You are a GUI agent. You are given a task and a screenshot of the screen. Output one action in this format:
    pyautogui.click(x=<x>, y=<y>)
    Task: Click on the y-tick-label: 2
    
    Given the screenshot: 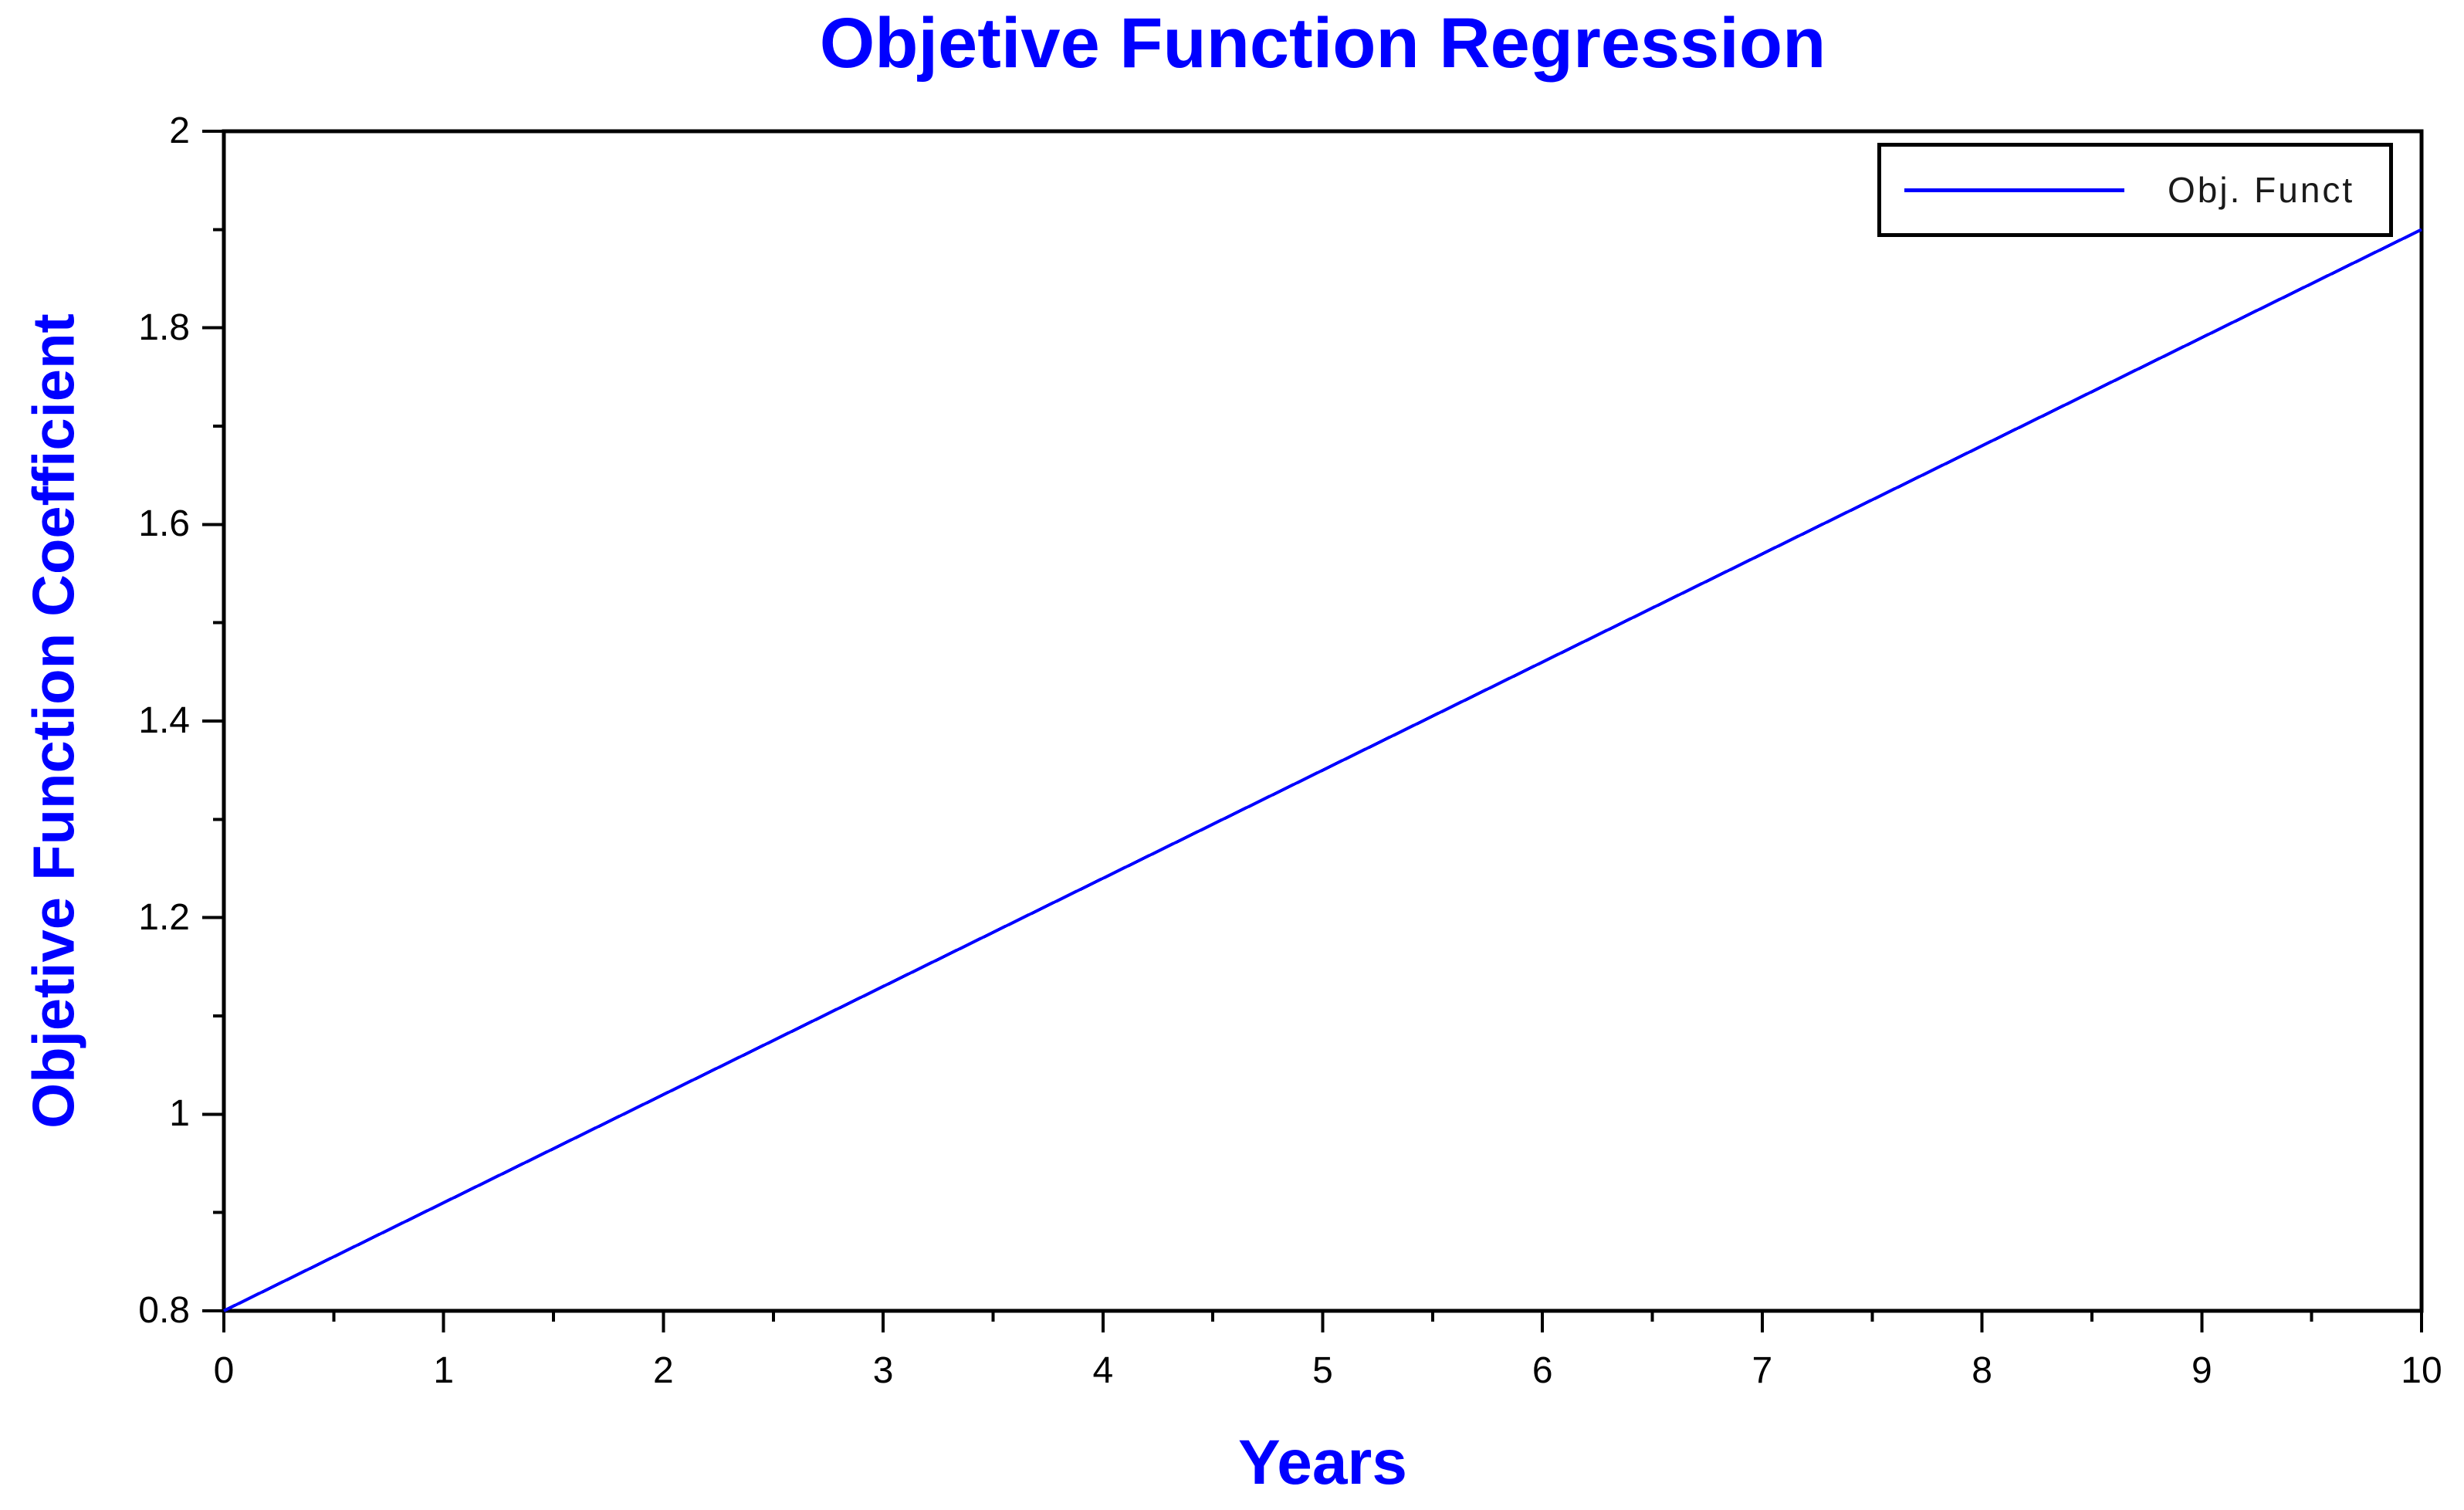 What is the action you would take?
    pyautogui.click(x=179, y=130)
    